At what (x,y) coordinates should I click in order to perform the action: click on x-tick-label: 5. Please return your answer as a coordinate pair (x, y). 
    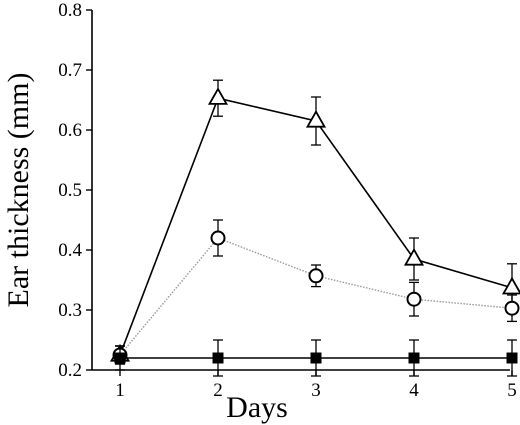
    Looking at the image, I should click on (512, 390).